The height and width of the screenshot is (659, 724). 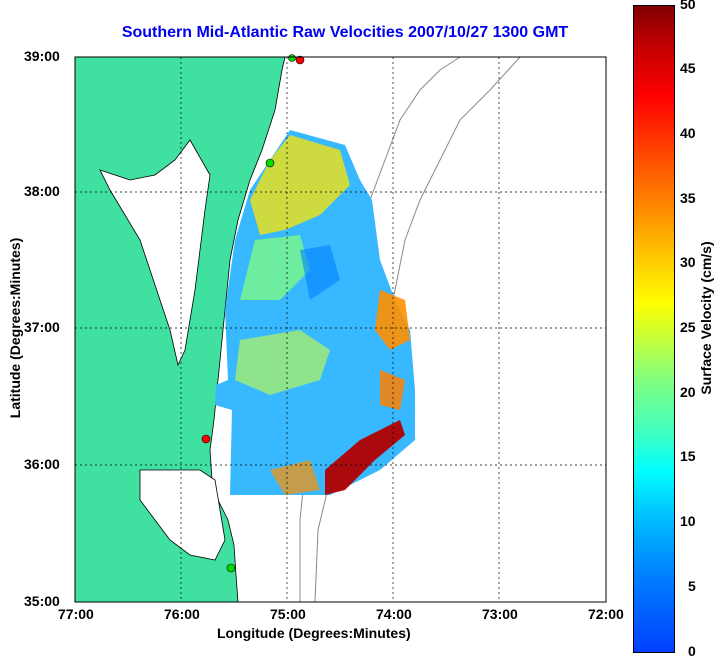 What do you see at coordinates (15, 328) in the screenshot?
I see `y-axis-label: Latitude (Degrees:Minutes)` at bounding box center [15, 328].